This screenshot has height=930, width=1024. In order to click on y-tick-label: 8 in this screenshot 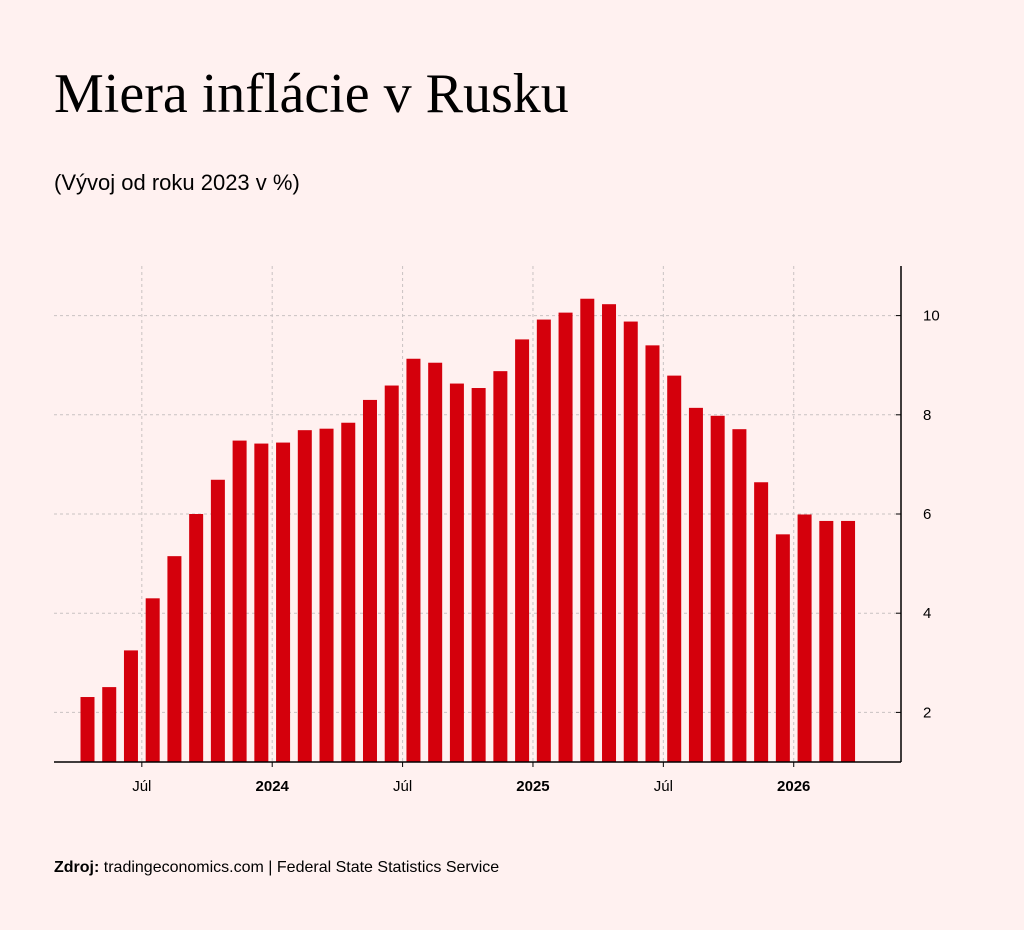, I will do `click(927, 415)`.